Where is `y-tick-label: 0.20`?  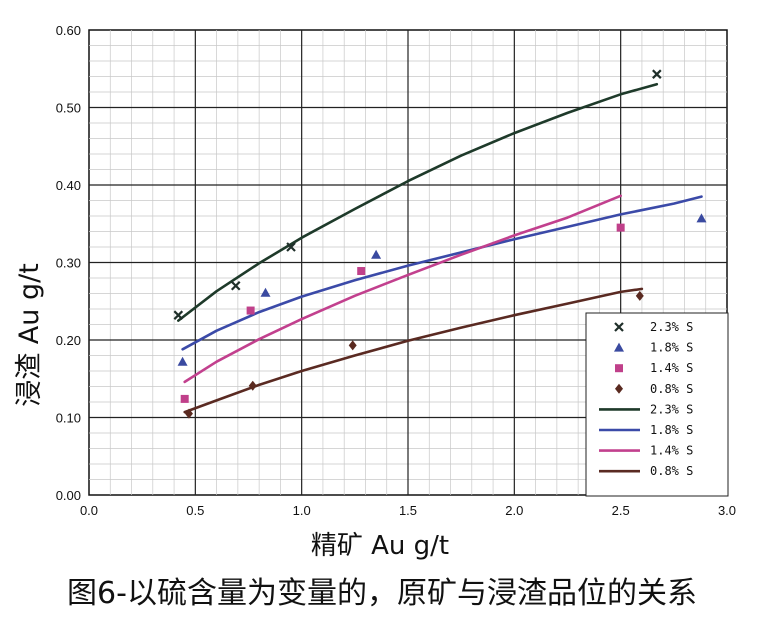 y-tick-label: 0.20 is located at coordinates (68, 340).